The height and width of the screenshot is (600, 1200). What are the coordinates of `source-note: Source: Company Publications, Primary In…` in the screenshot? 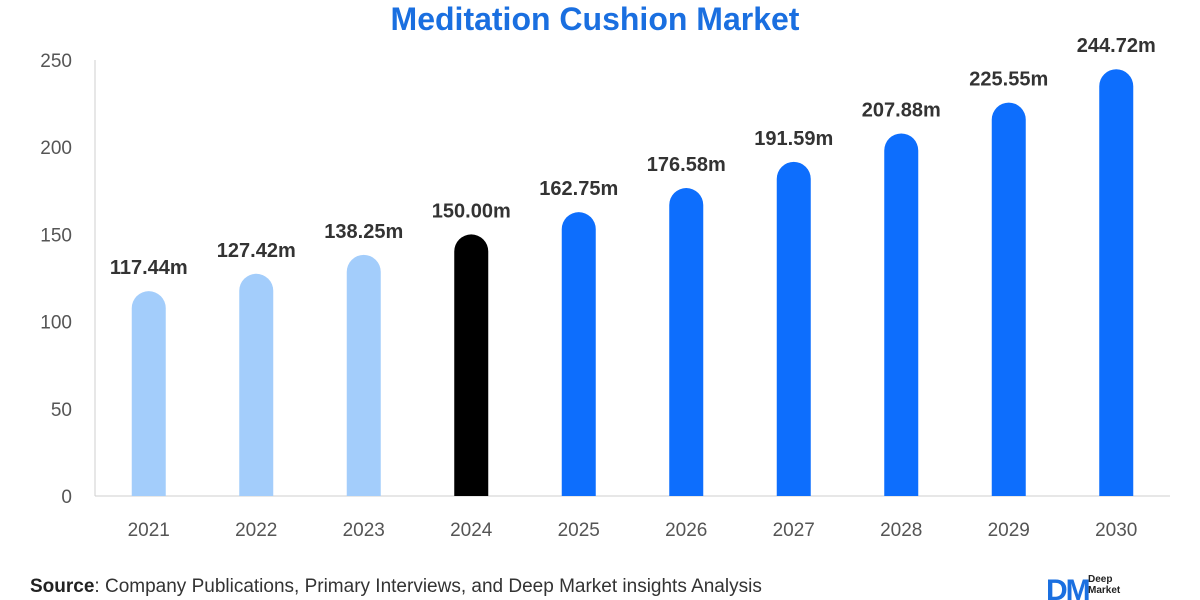 It's located at (396, 587).